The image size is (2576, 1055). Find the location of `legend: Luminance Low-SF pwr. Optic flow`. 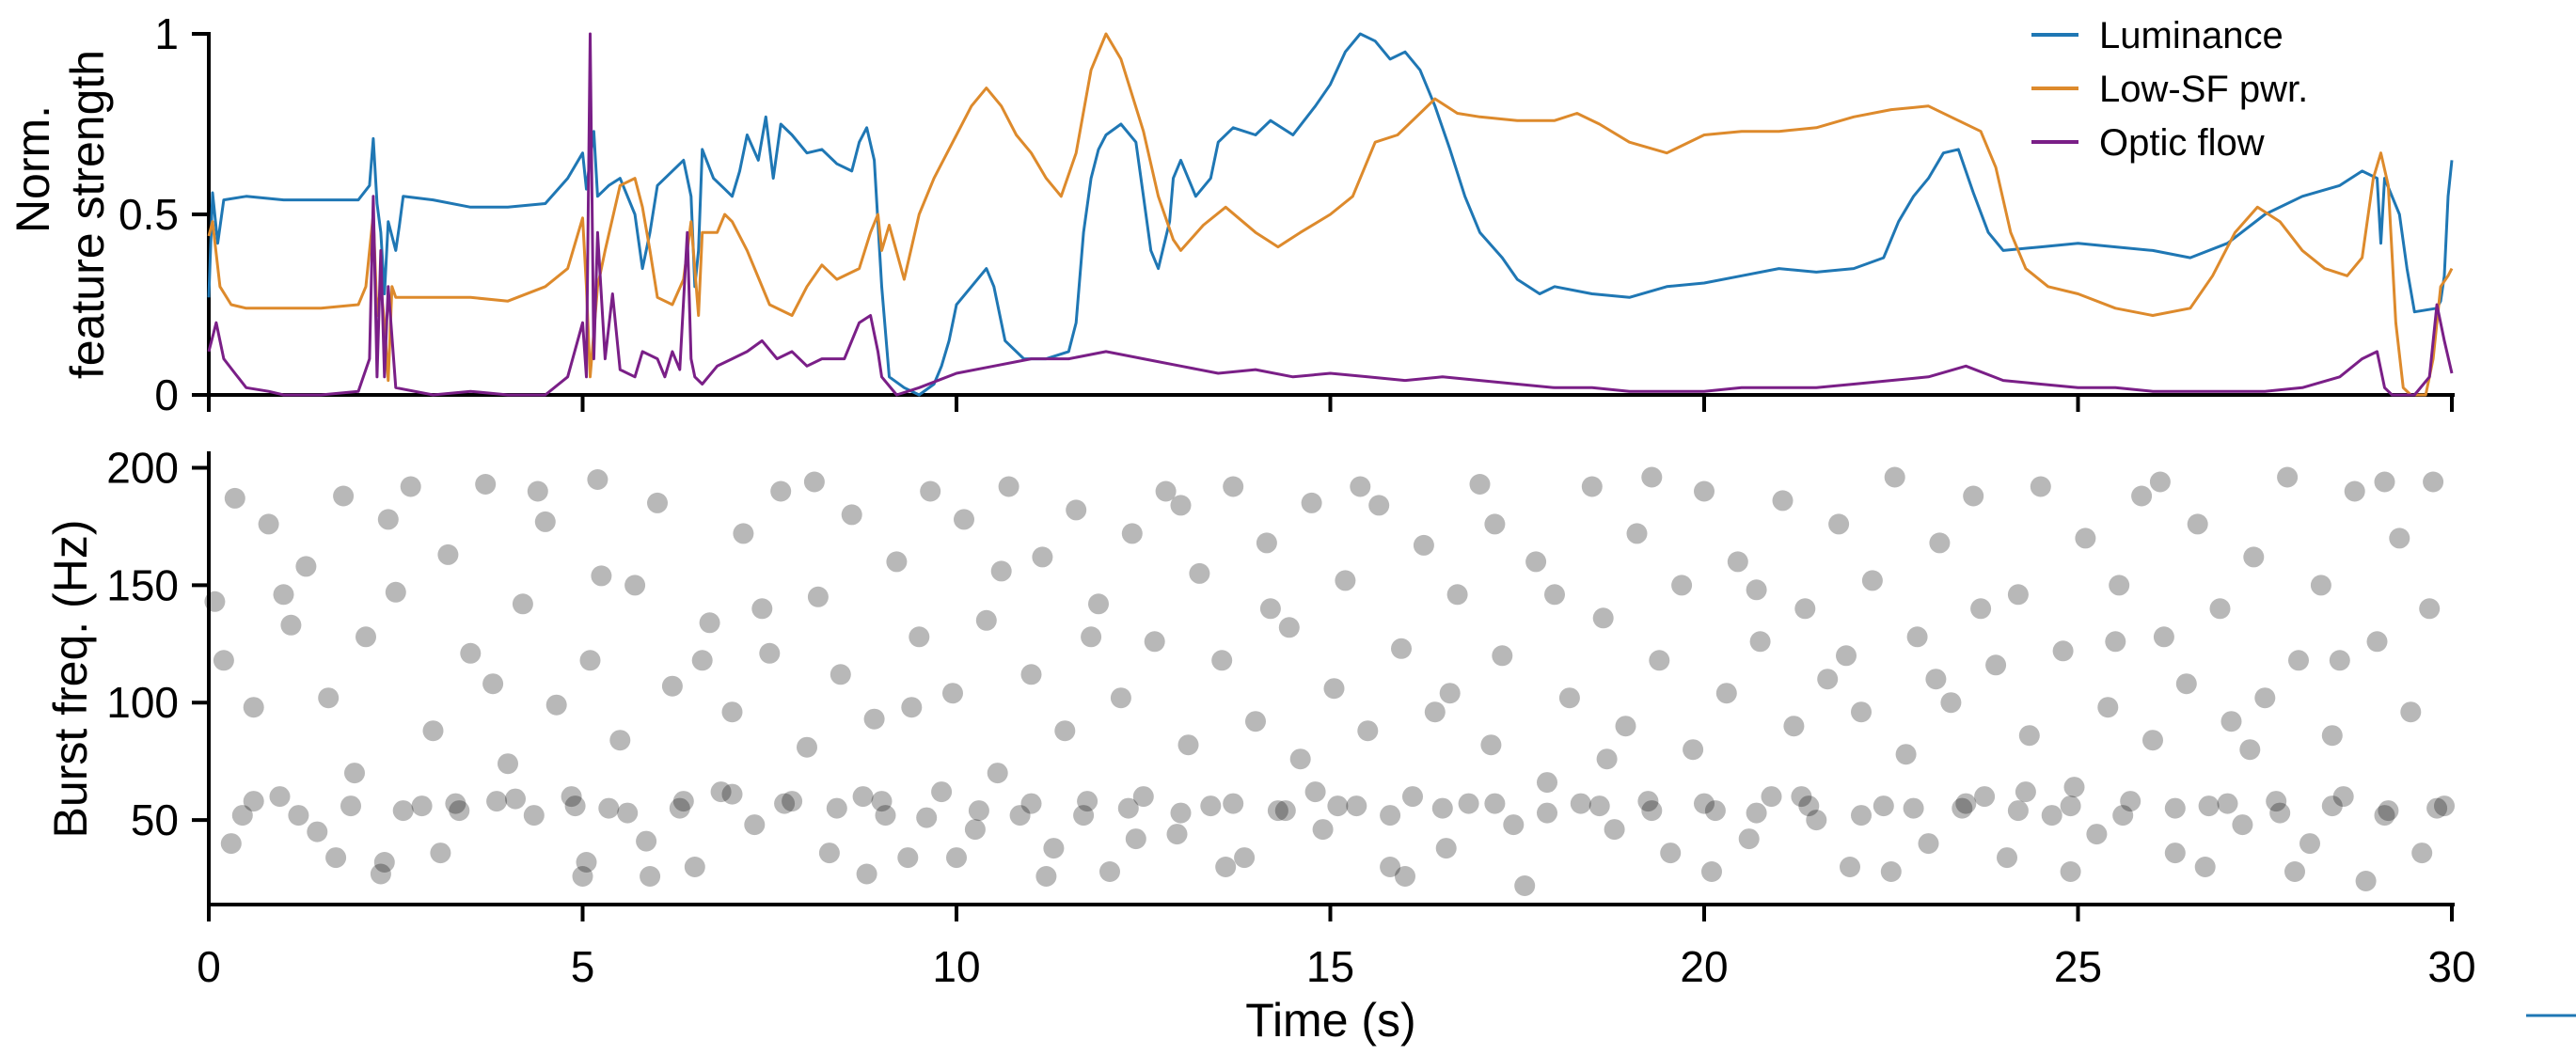

legend: Luminance Low-SF pwr. Optic flow is located at coordinates (2169, 90).